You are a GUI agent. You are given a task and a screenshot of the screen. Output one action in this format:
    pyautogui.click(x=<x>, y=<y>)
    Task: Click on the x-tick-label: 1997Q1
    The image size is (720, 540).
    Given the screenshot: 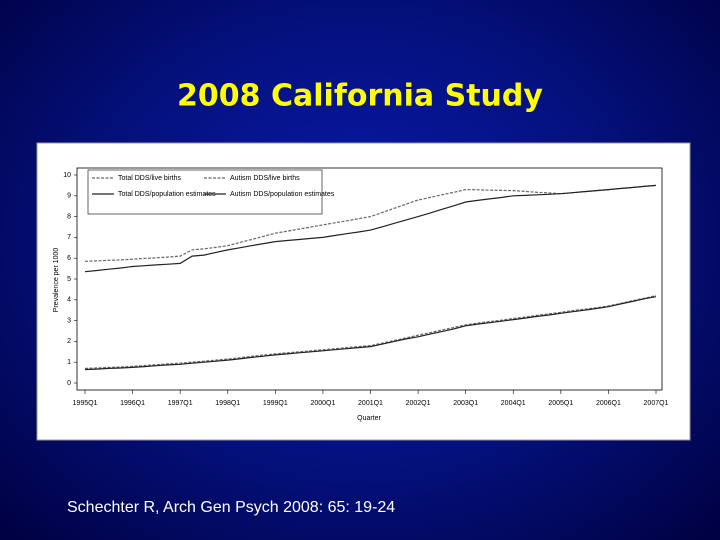 What is the action you would take?
    pyautogui.click(x=180, y=403)
    